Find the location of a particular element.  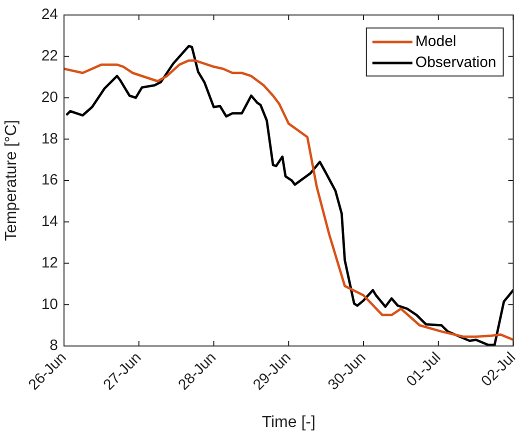

y-axis-title: Temperature [°C] is located at coordinates (11, 181).